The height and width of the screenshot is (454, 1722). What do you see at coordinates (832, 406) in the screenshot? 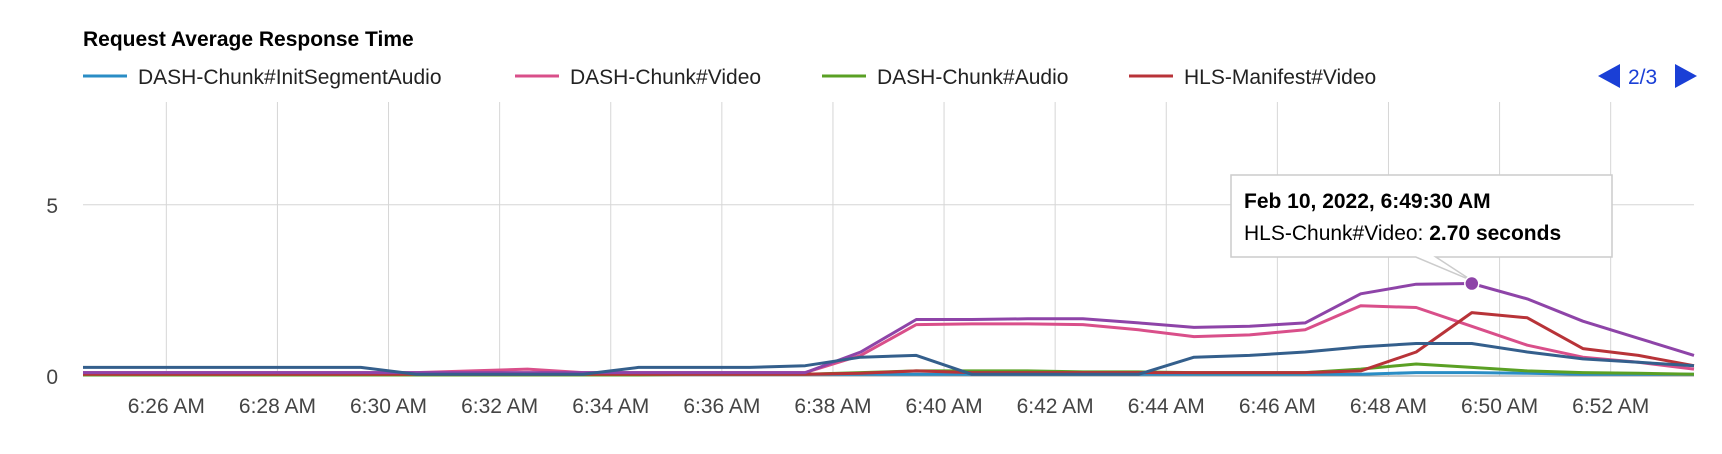
I see `x-tick-label: 6:38 AM` at bounding box center [832, 406].